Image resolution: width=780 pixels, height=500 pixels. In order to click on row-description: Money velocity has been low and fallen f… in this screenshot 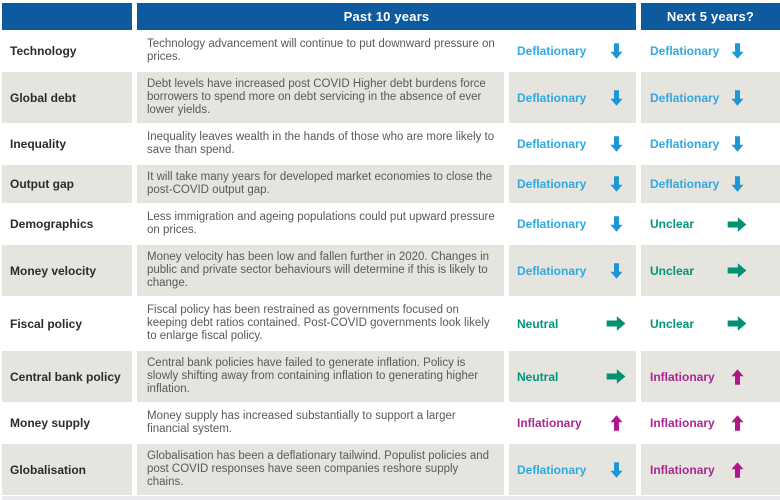, I will do `click(320, 270)`.